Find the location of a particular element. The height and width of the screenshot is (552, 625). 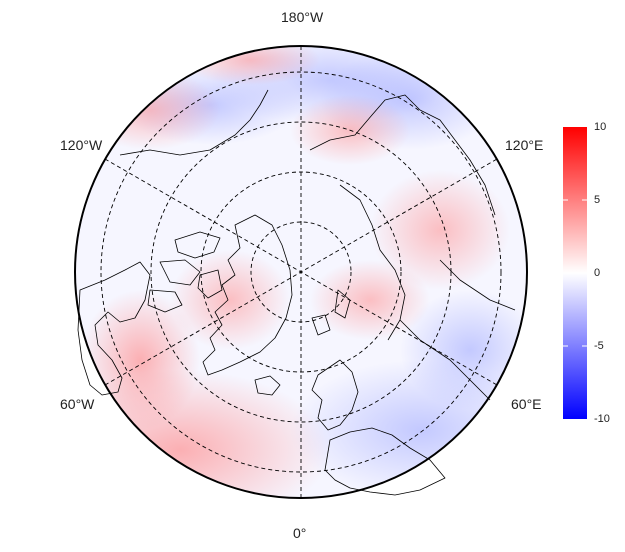

colorbar-ticks is located at coordinates (575, 273).